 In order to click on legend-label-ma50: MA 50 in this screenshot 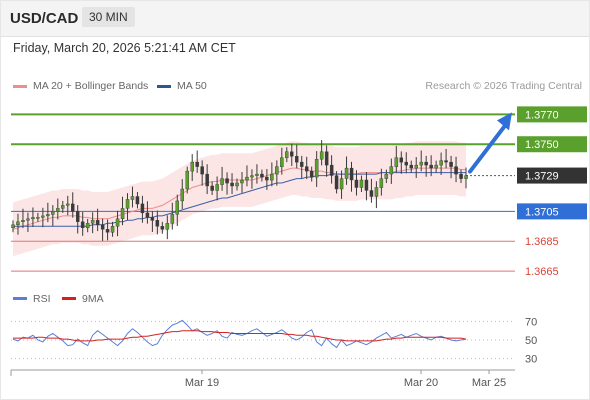, I will do `click(192, 86)`.